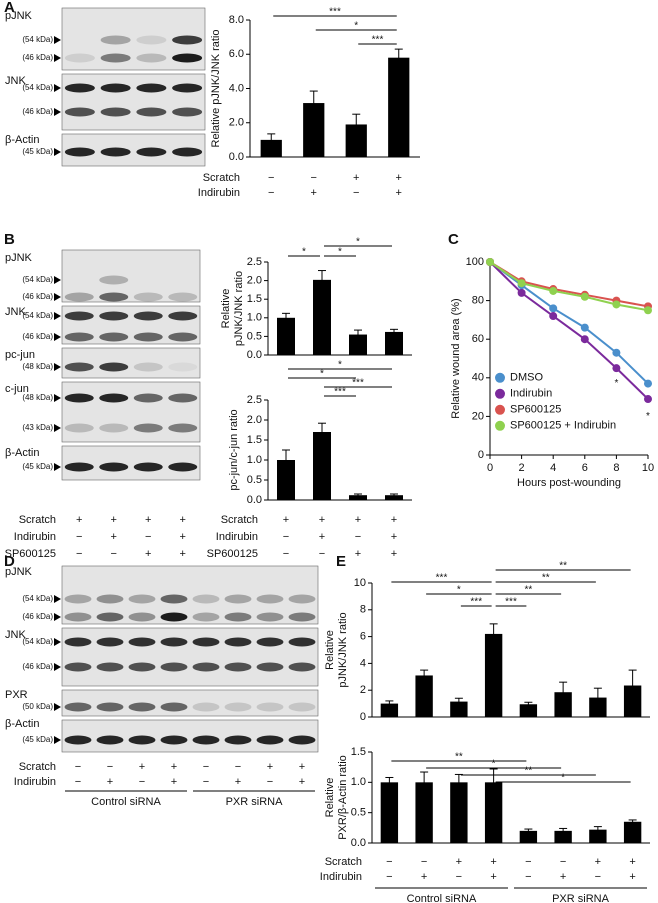 This screenshot has width=658, height=903. What do you see at coordinates (232, 554) in the screenshot?
I see `condition-label: SP600125` at bounding box center [232, 554].